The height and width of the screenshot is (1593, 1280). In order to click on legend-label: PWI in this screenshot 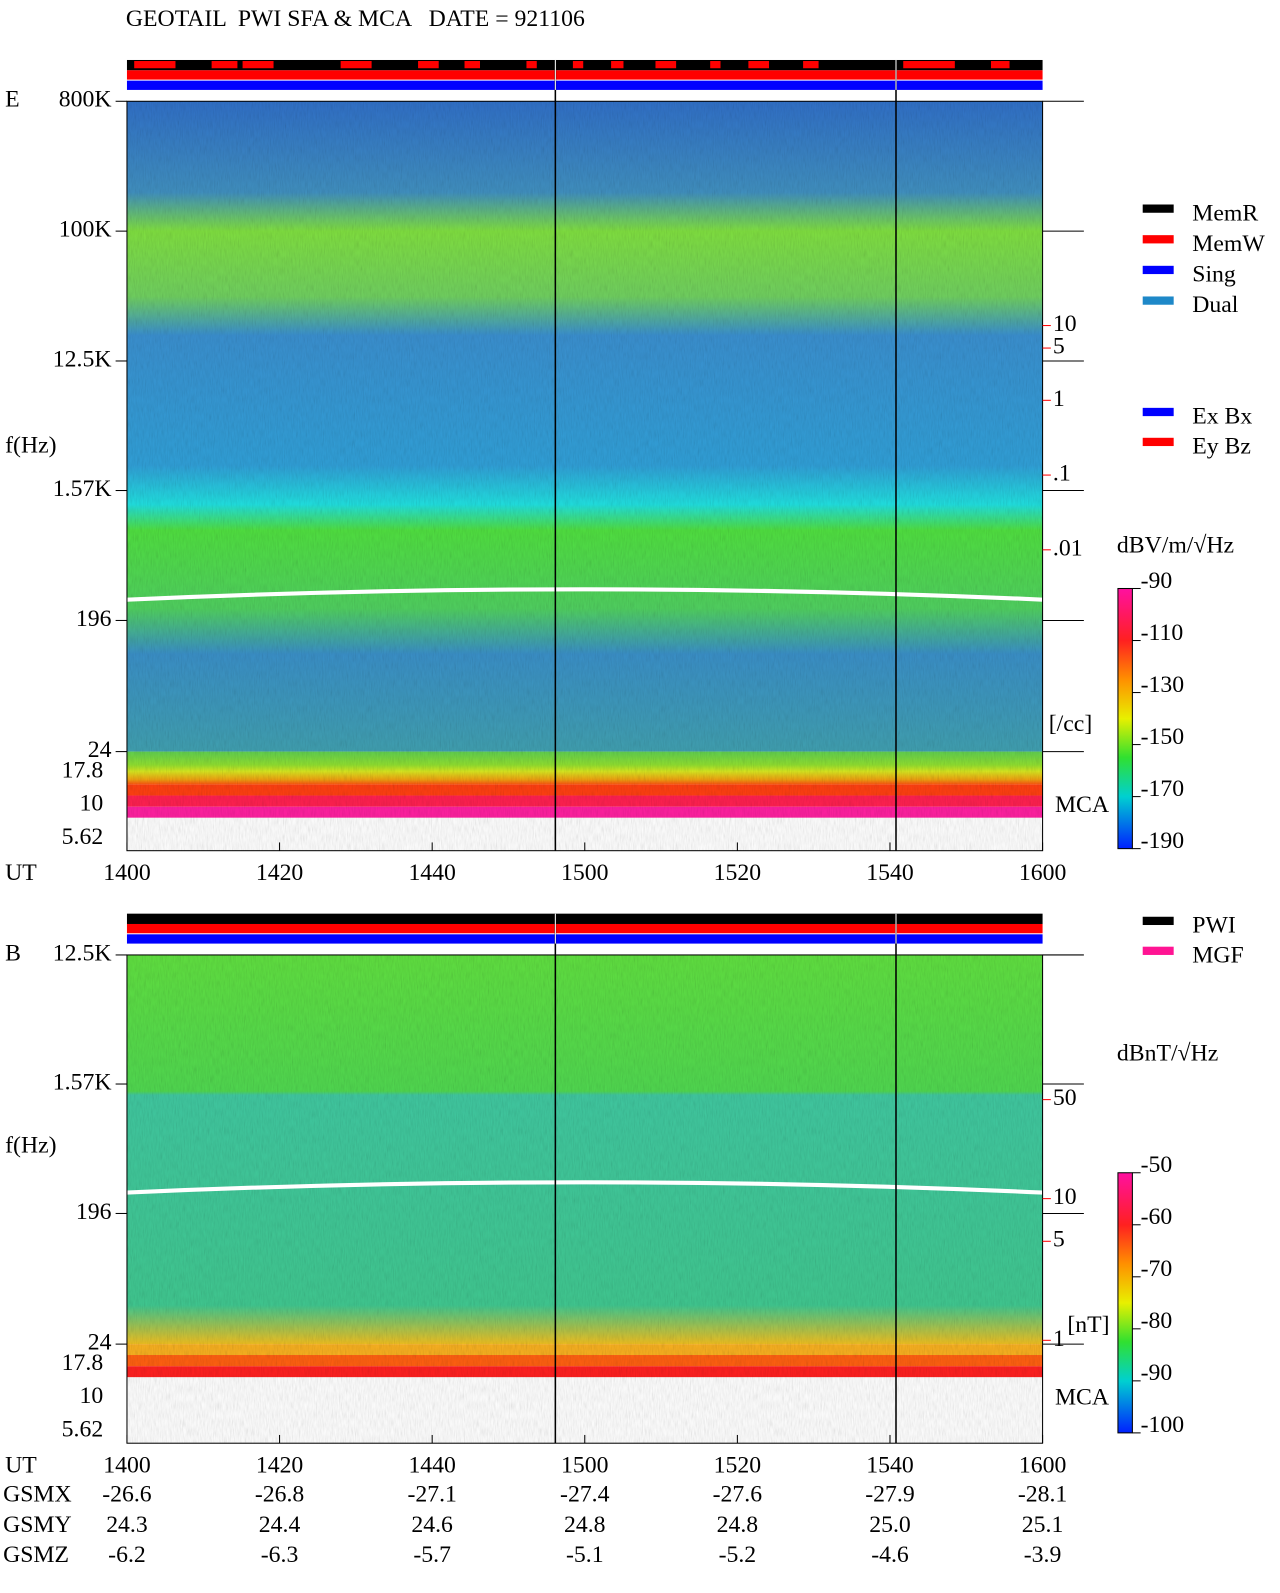, I will do `click(1214, 926)`.